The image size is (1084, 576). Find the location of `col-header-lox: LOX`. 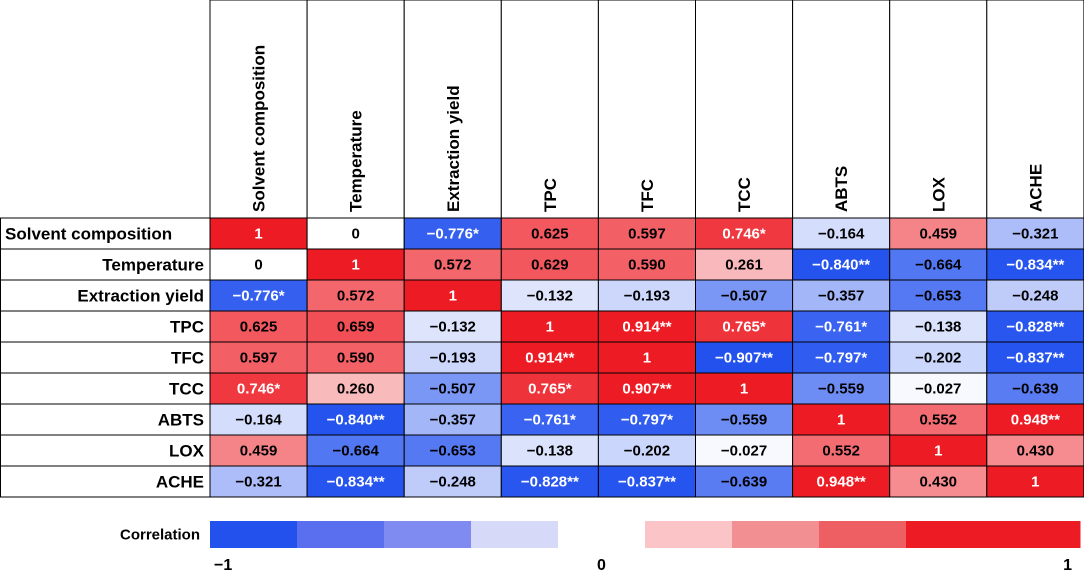

col-header-lox: LOX is located at coordinates (938, 194).